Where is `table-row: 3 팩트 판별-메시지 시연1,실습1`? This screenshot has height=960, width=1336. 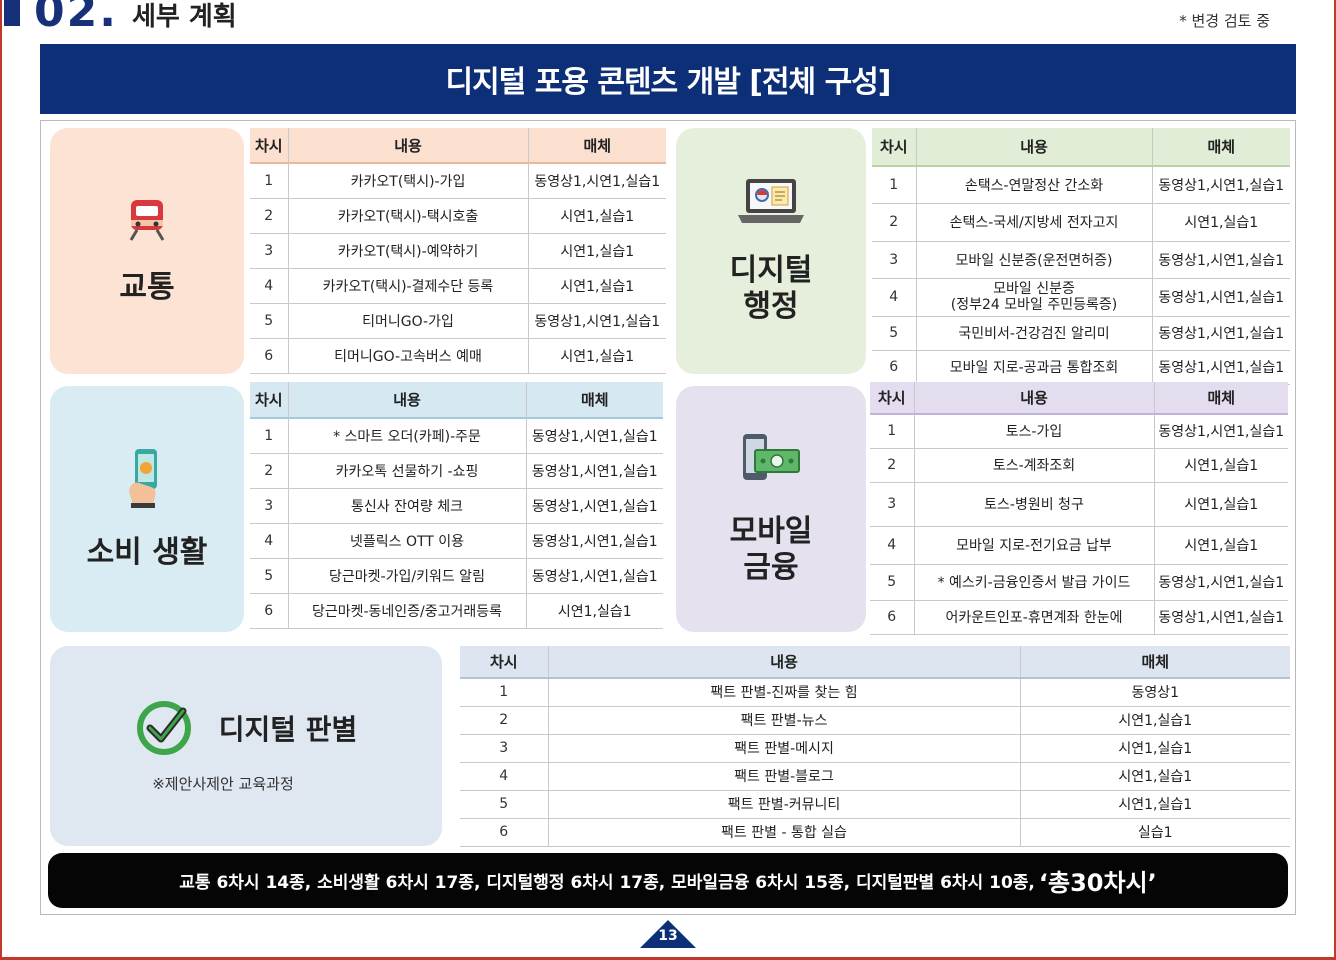 table-row: 3 팩트 판별-메시지 시연1,실습1 is located at coordinates (875, 748).